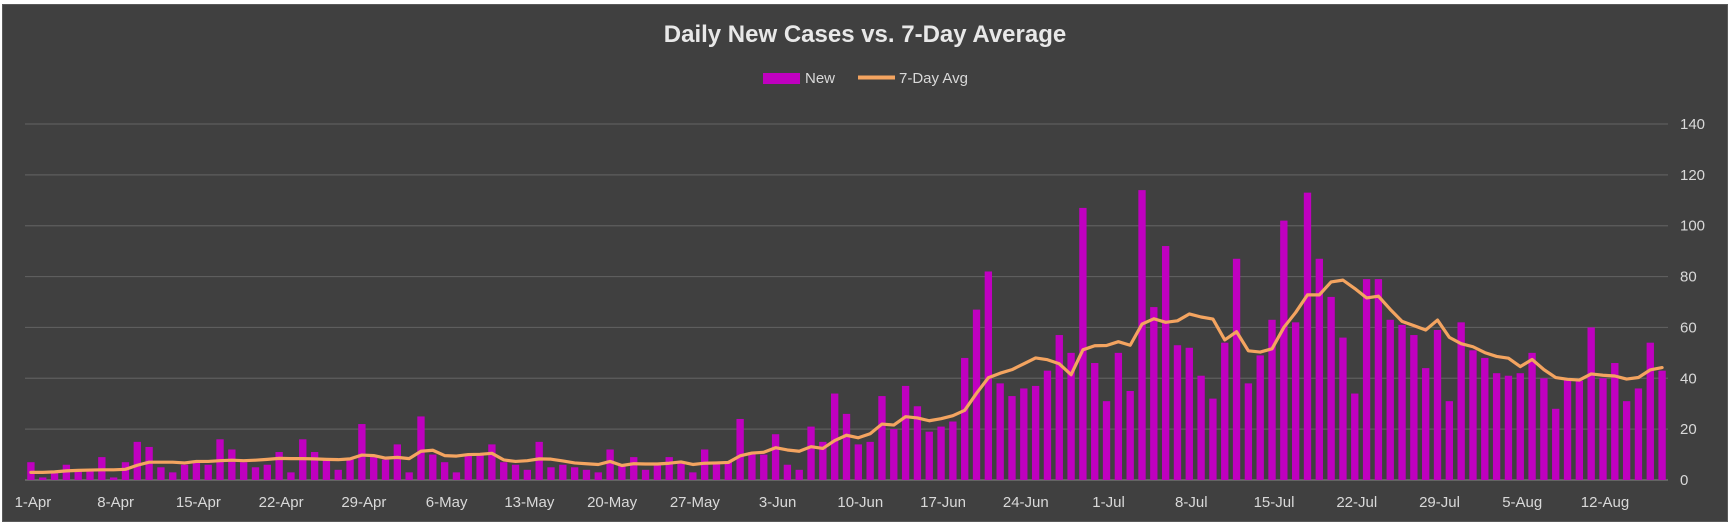 The width and height of the screenshot is (1732, 528). What do you see at coordinates (865, 34) in the screenshot?
I see `chart-title: Daily New Cases vs. 7-Day Average` at bounding box center [865, 34].